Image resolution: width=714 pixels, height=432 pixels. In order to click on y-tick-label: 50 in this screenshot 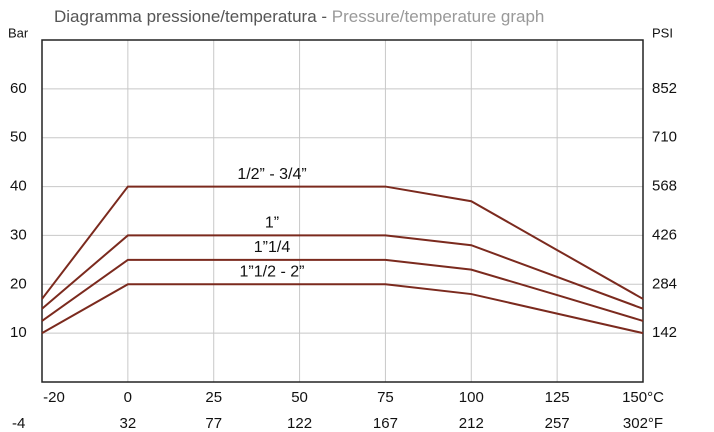, I will do `click(18, 137)`.